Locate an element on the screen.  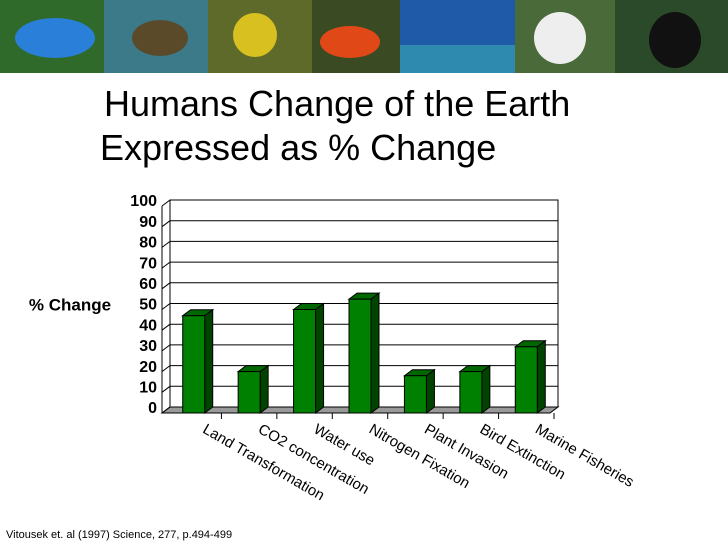
y-tick-label: 60 is located at coordinates (148, 284).